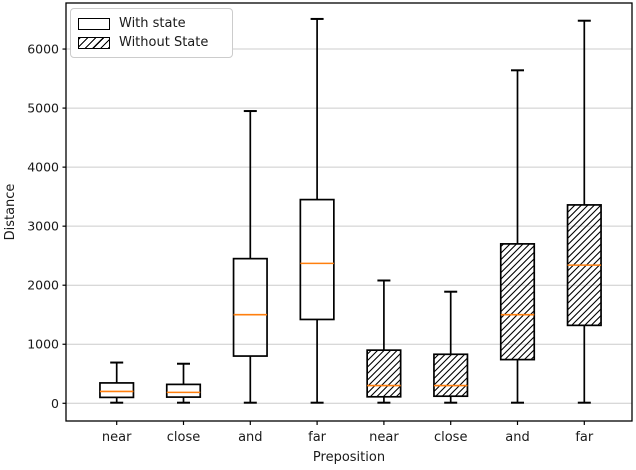 The width and height of the screenshot is (636, 470). What do you see at coordinates (584, 211) in the screenshot?
I see `box-far-without-state` at bounding box center [584, 211].